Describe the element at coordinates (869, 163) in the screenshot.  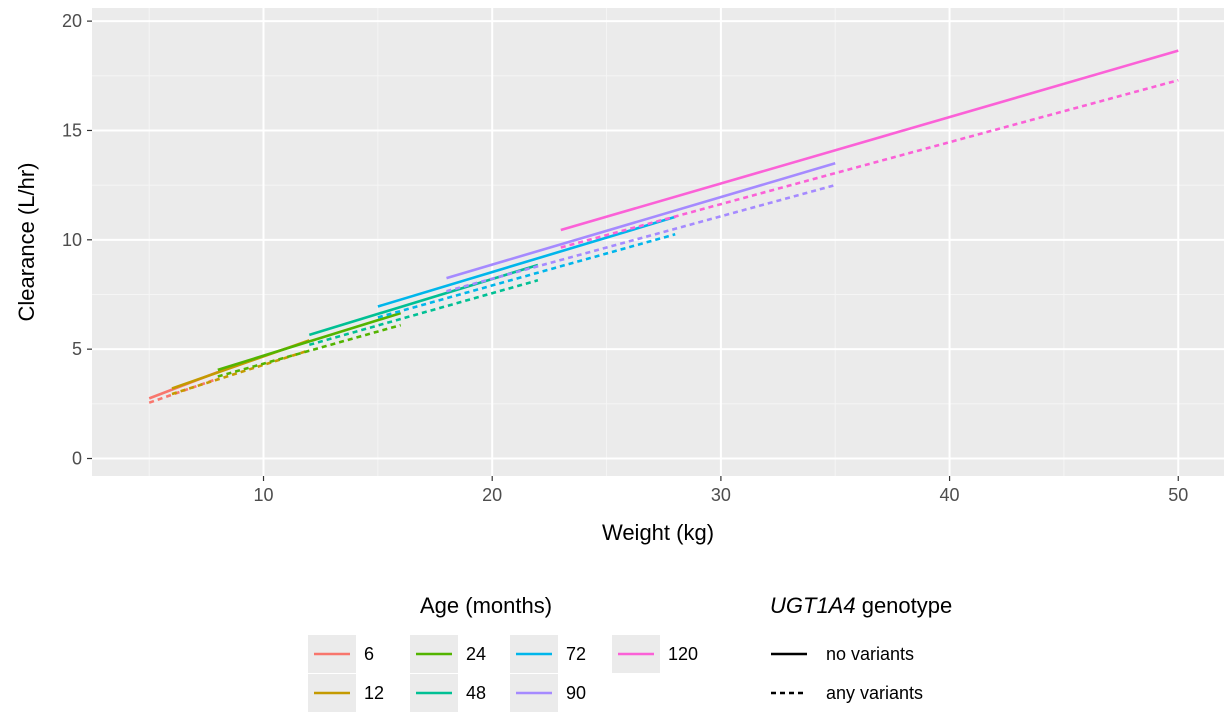
I see `series-line-age-120-any-variants` at that location.